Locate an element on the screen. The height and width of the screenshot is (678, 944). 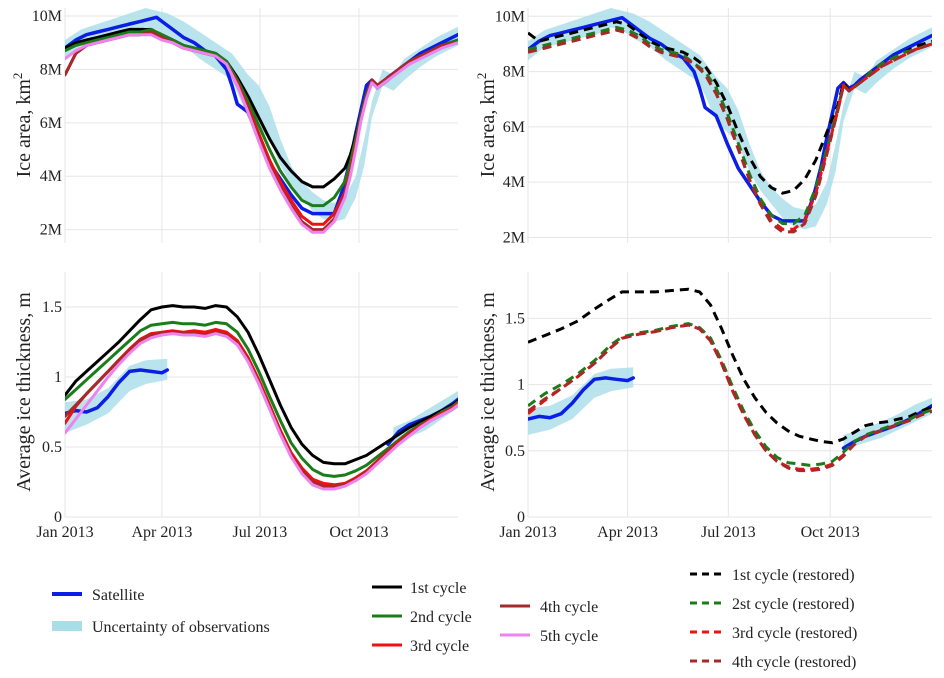
series-cycle3 is located at coordinates (261, 407).